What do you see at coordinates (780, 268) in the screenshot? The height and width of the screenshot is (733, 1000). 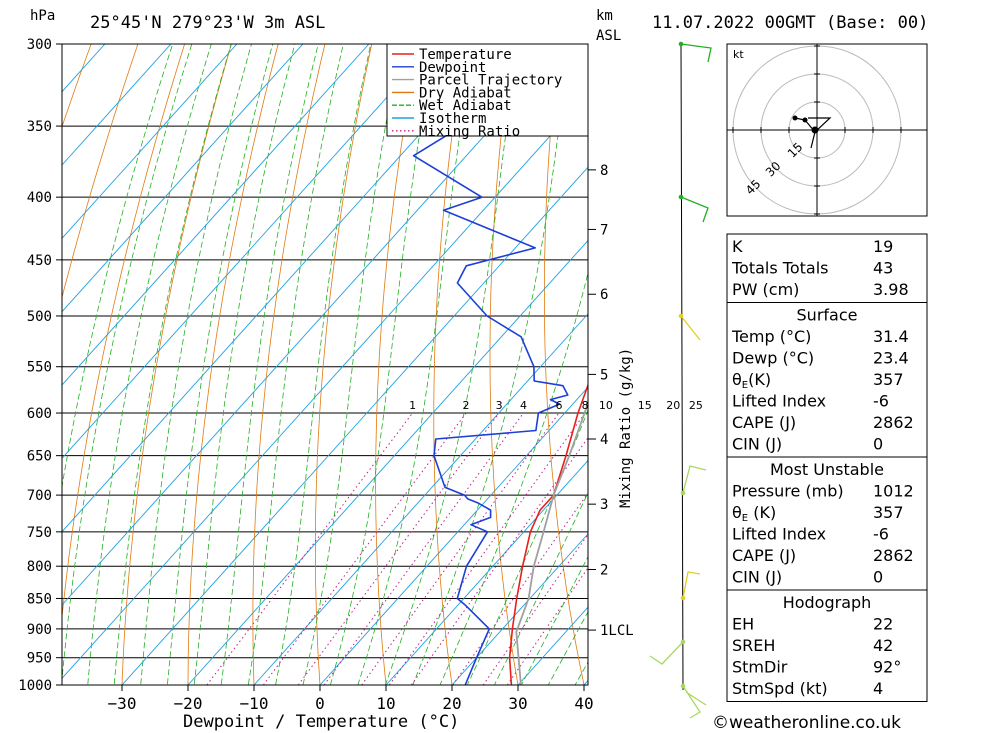 I see `stat-label: Totals Totals` at bounding box center [780, 268].